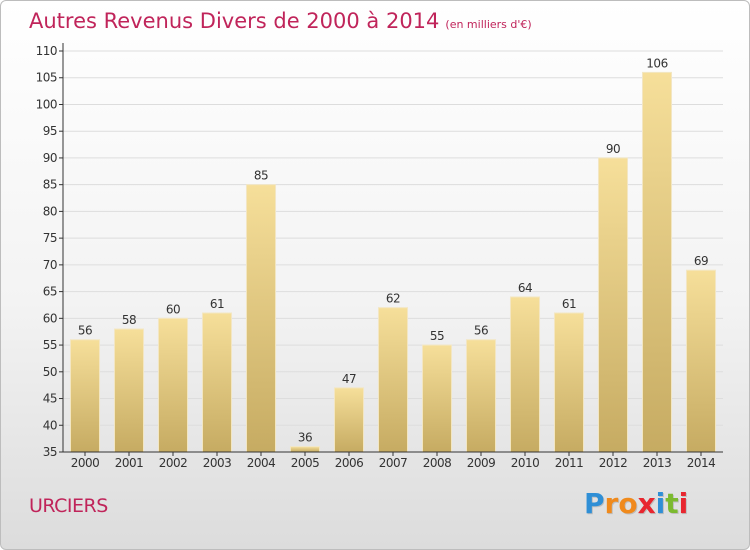  What do you see at coordinates (646, 503) in the screenshot?
I see `logo-letter: x` at bounding box center [646, 503].